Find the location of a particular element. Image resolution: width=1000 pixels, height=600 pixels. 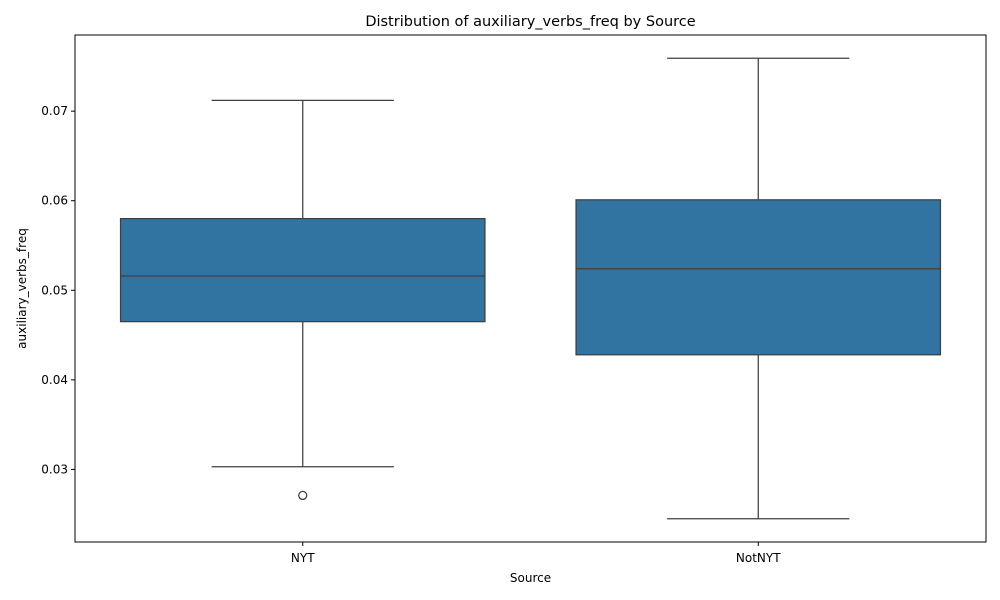

x-tick-label: NotNYT is located at coordinates (758, 558).